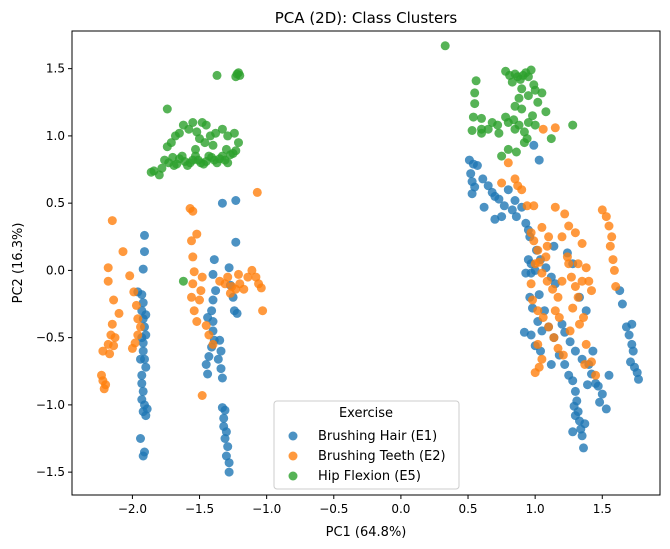  Describe the element at coordinates (333, 509) in the screenshot. I see `x-tick-label: −0.5` at that location.